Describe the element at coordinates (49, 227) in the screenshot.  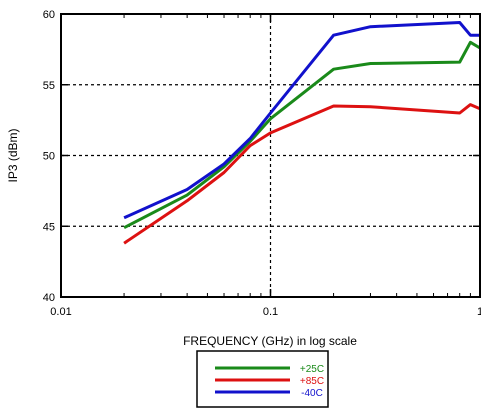
I see `y-tick-label: 45` at that location.